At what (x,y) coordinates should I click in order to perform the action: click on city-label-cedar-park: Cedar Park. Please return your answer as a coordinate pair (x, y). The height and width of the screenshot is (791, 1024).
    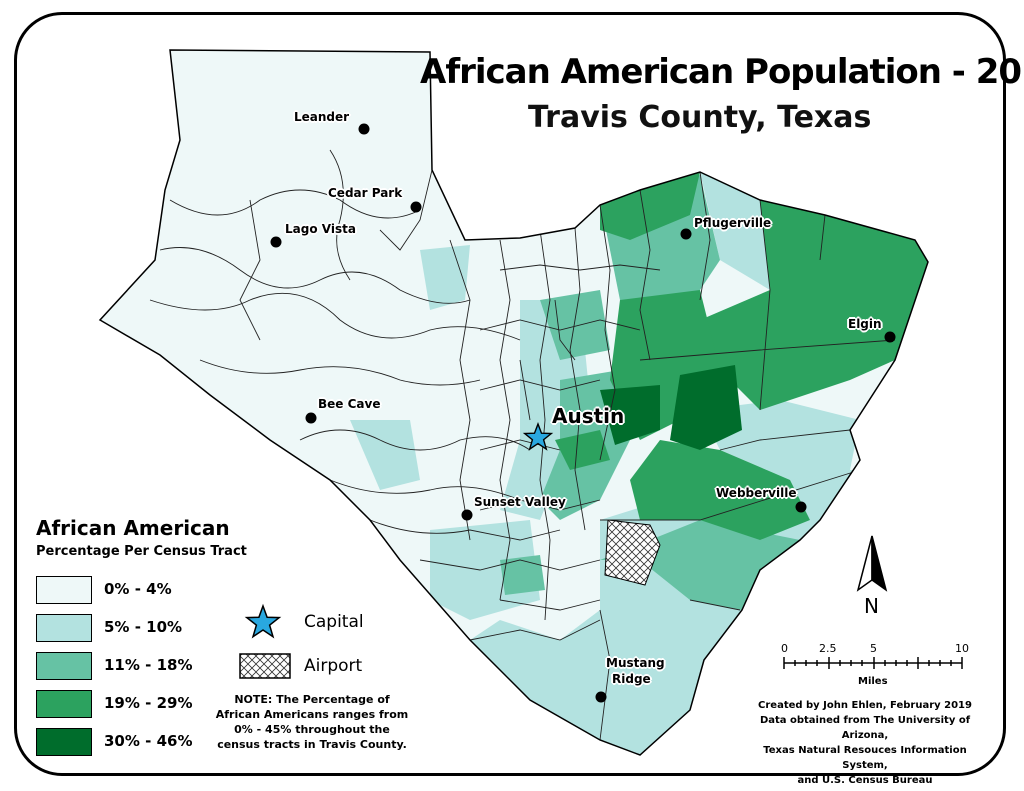
    Looking at the image, I should click on (365, 193).